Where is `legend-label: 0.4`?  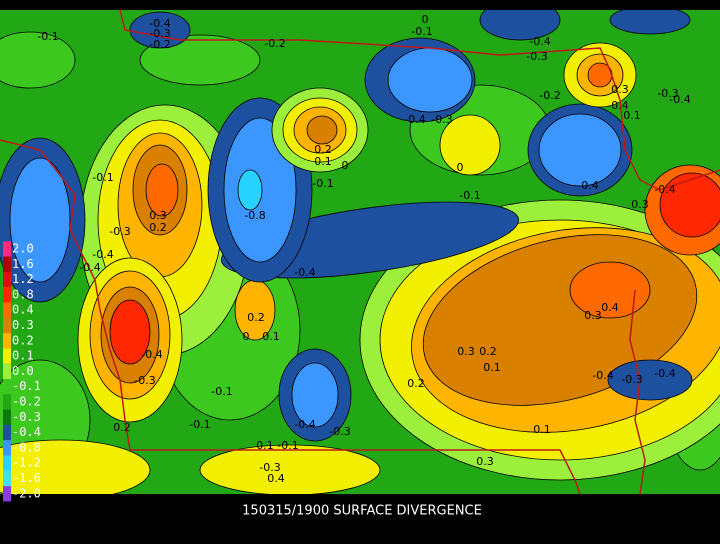
legend-label: 0.4 is located at coordinates (23, 310).